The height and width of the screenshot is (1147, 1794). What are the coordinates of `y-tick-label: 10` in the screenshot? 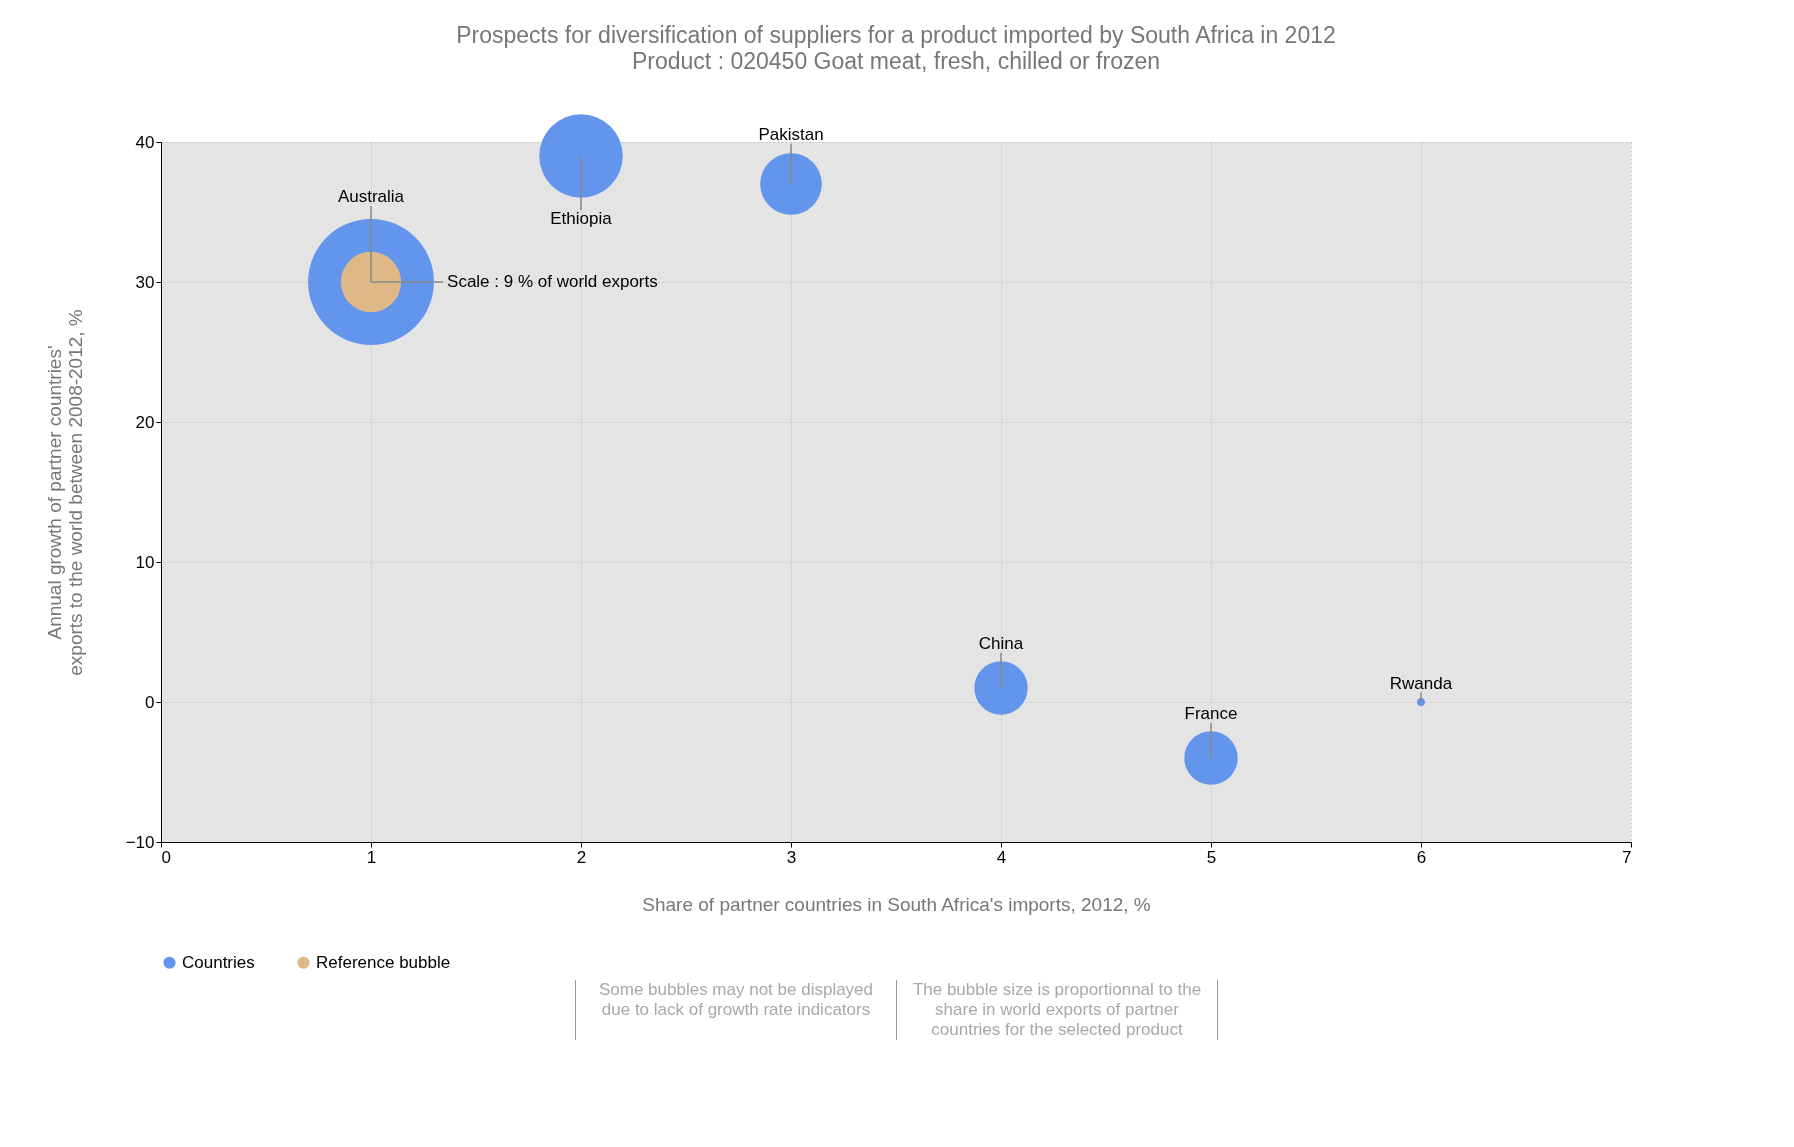 It's located at (145, 562).